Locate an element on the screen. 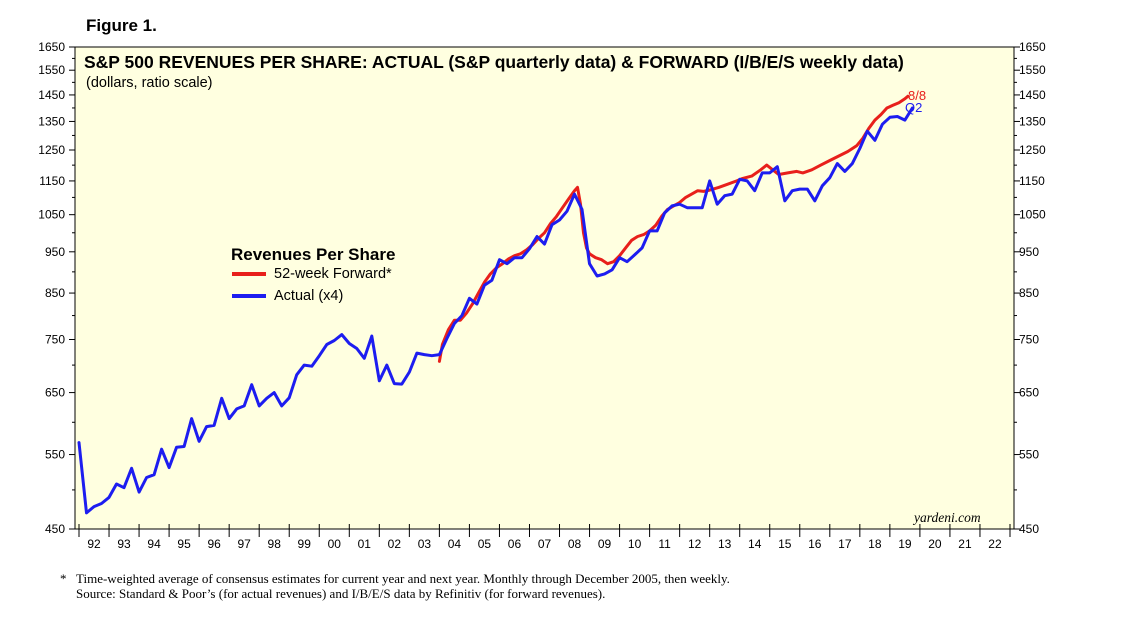  y-tick-label-right: 1050 is located at coordinates (1032, 215).